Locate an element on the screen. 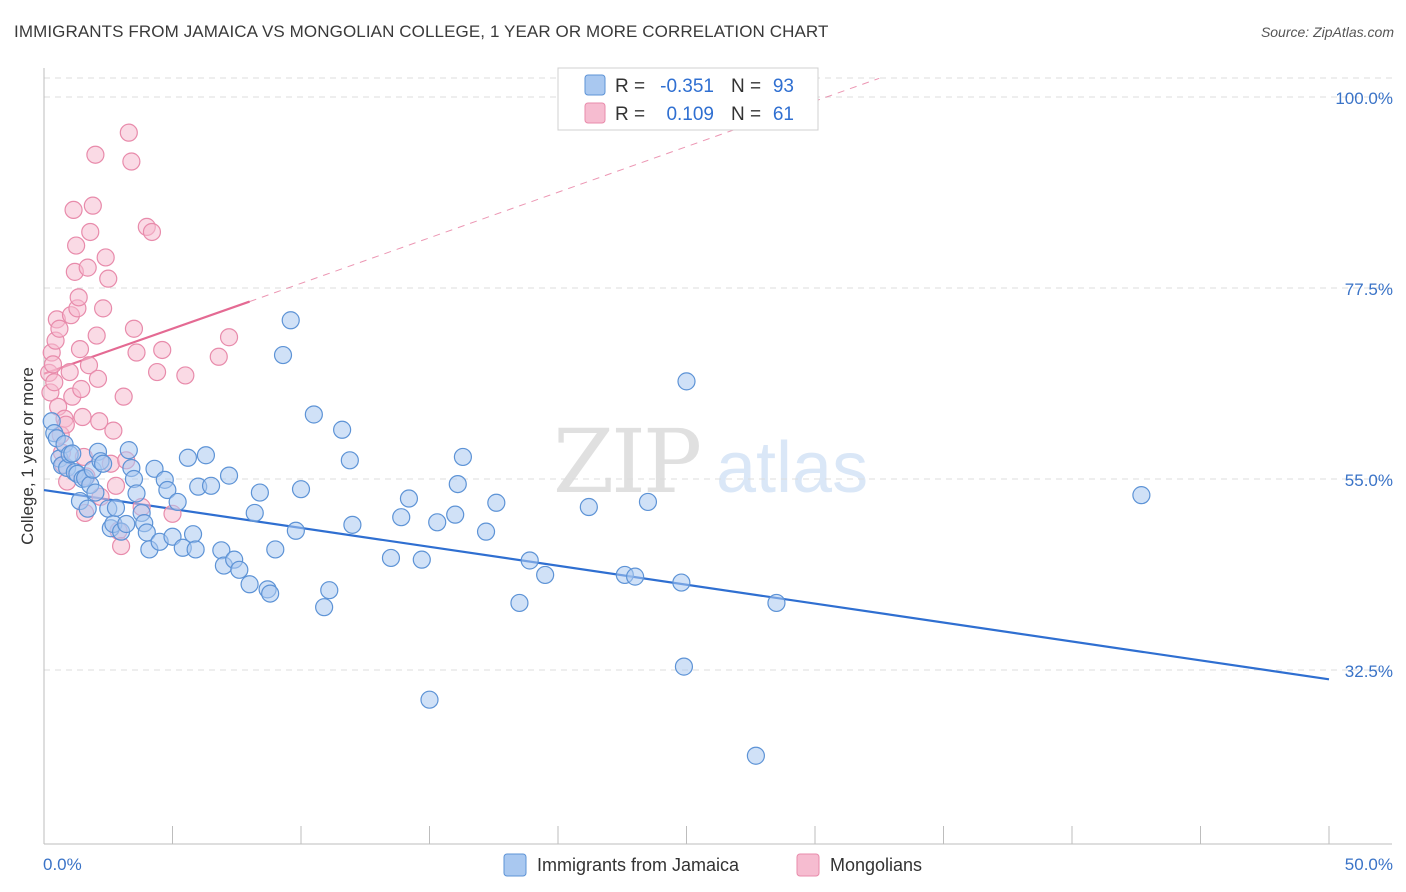  bottom-legend-label-jamaica: Immigrants from Jamaica is located at coordinates (638, 865).